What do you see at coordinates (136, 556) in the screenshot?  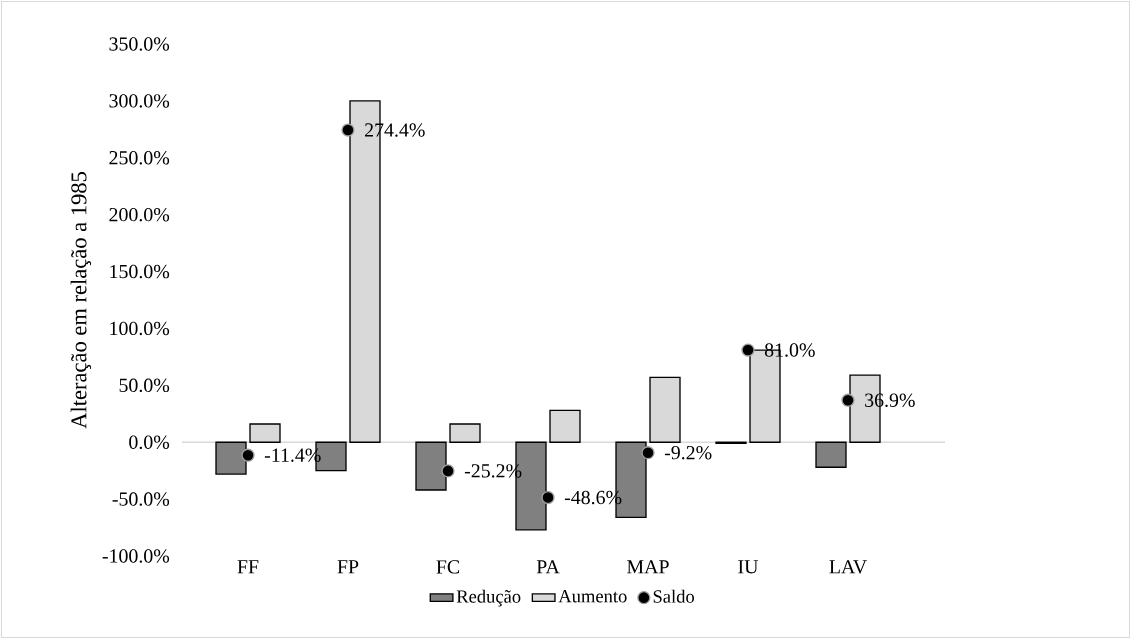 I see `y-tick-label: -100.0%` at bounding box center [136, 556].